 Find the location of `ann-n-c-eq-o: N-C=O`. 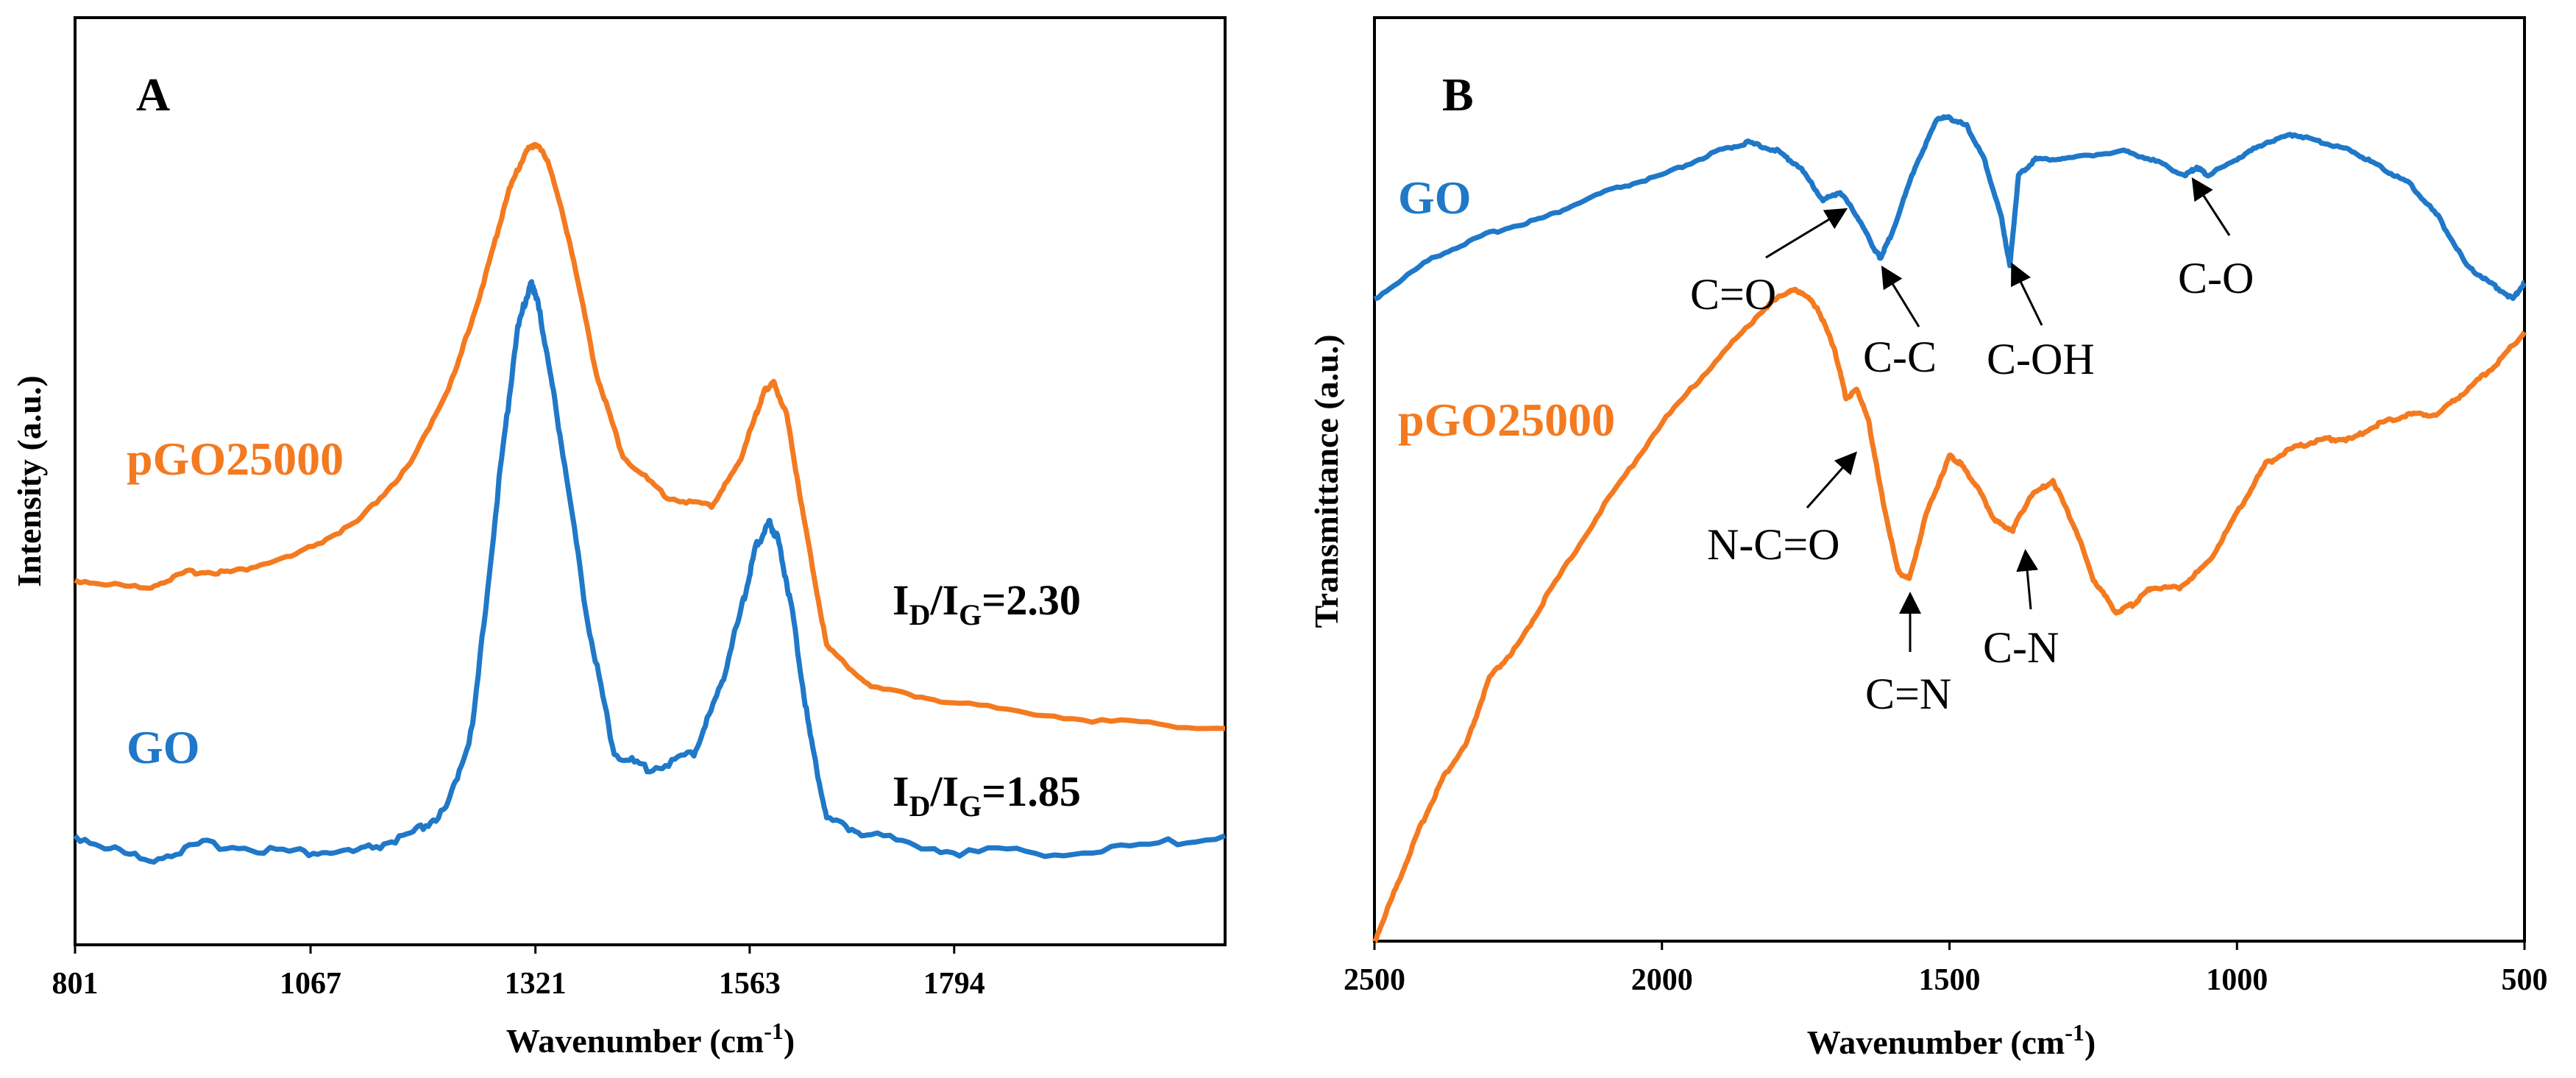

ann-n-c-eq-o: N-C=O is located at coordinates (1773, 544).